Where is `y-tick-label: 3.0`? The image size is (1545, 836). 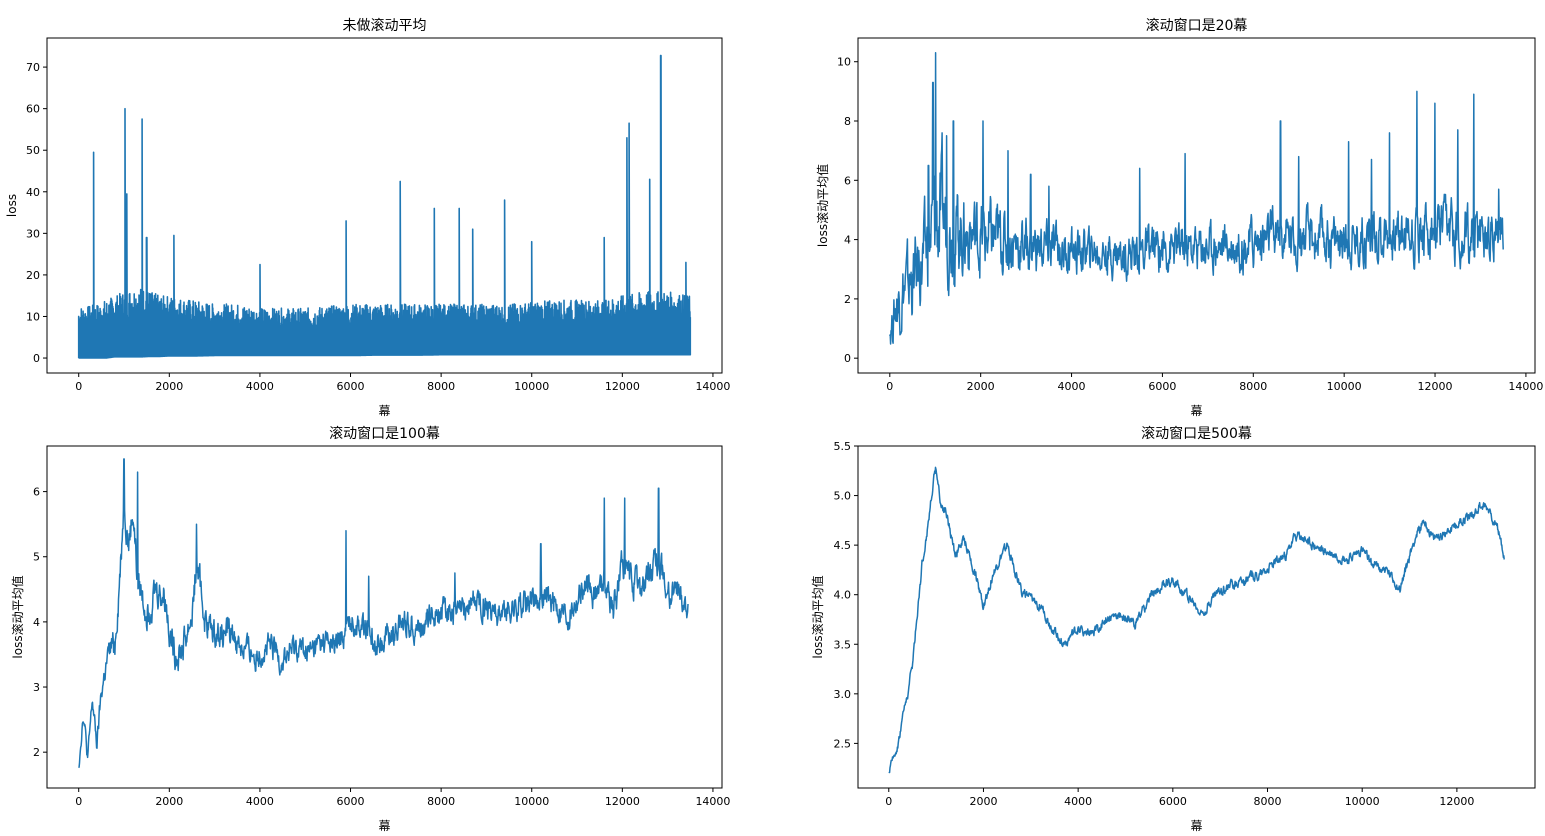
y-tick-label: 3.0 is located at coordinates (843, 694).